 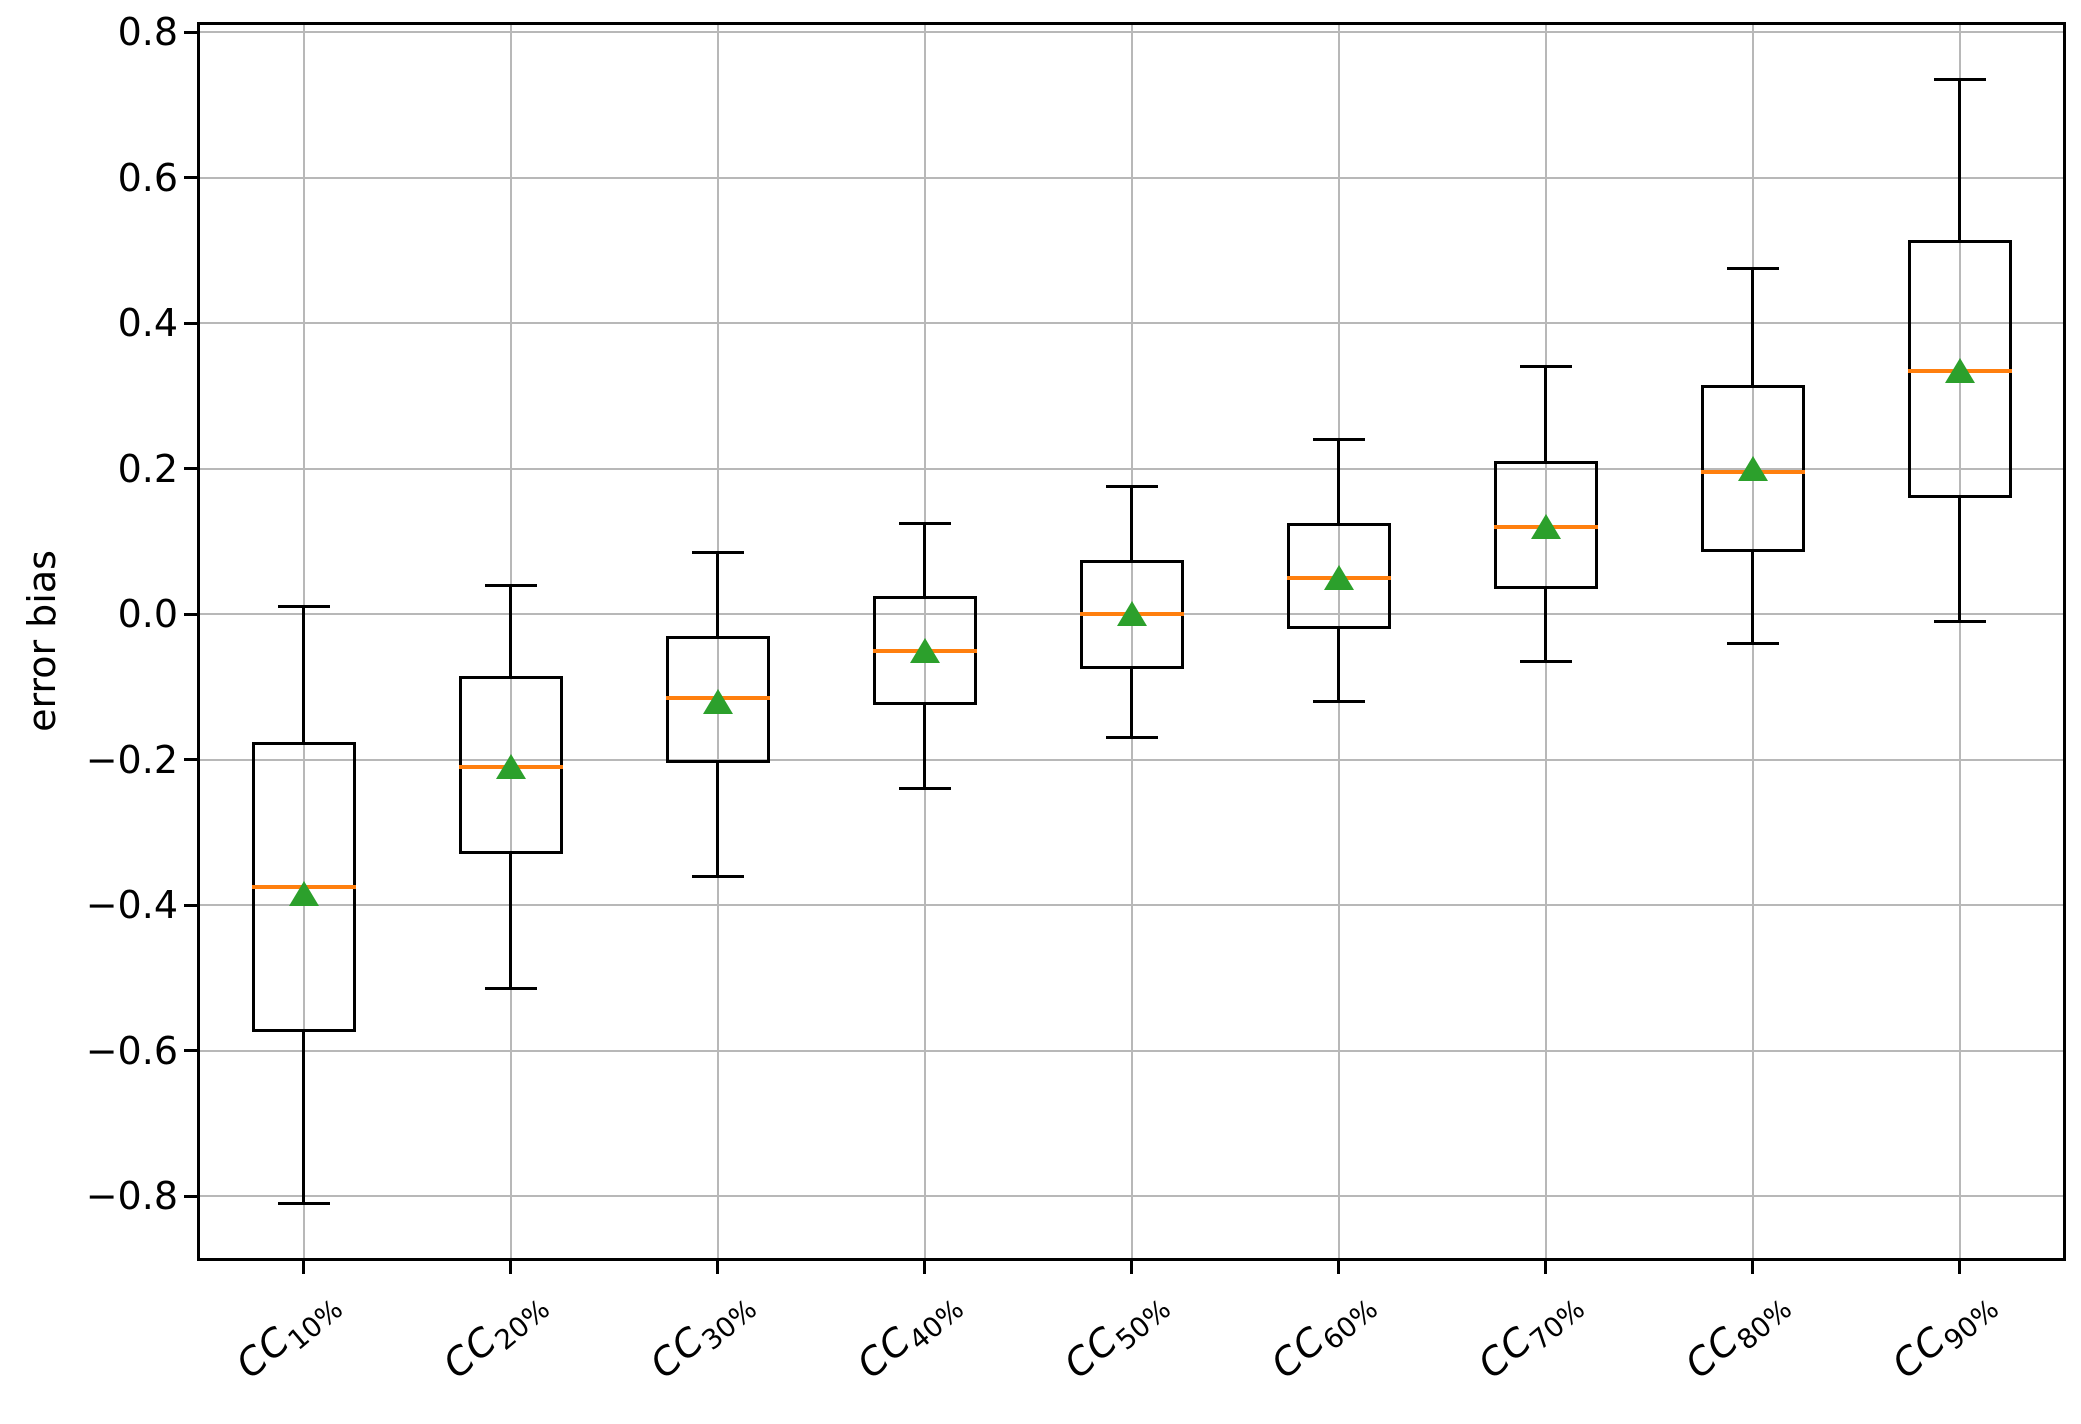 What do you see at coordinates (1943, 1333) in the screenshot?
I see `x-tick-label: CC90%` at bounding box center [1943, 1333].